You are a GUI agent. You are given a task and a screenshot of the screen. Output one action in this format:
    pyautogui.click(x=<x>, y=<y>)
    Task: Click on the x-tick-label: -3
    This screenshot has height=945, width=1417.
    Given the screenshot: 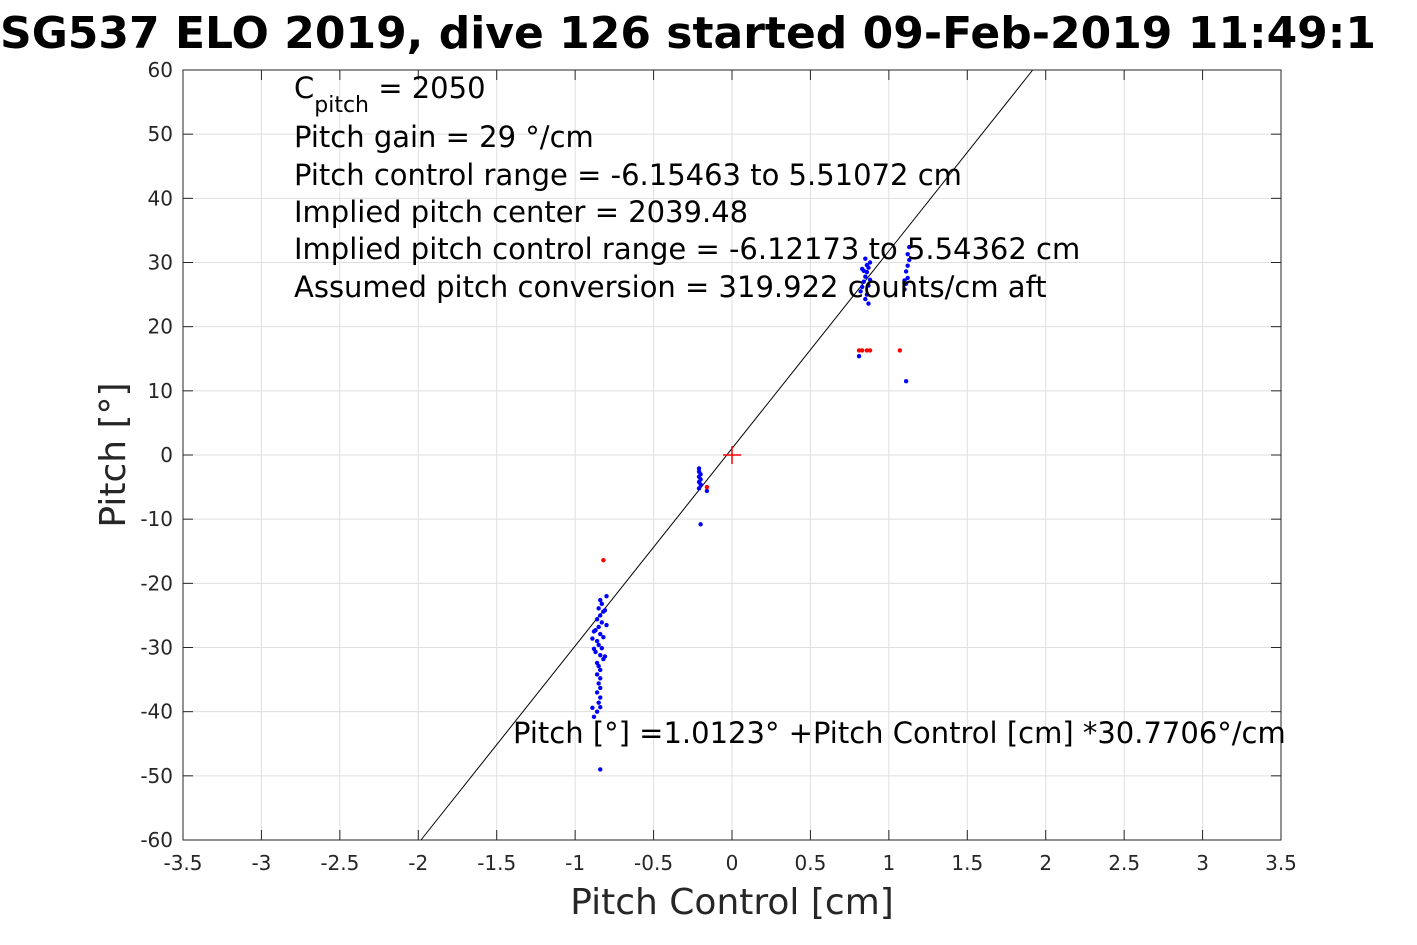 What is the action you would take?
    pyautogui.click(x=261, y=863)
    